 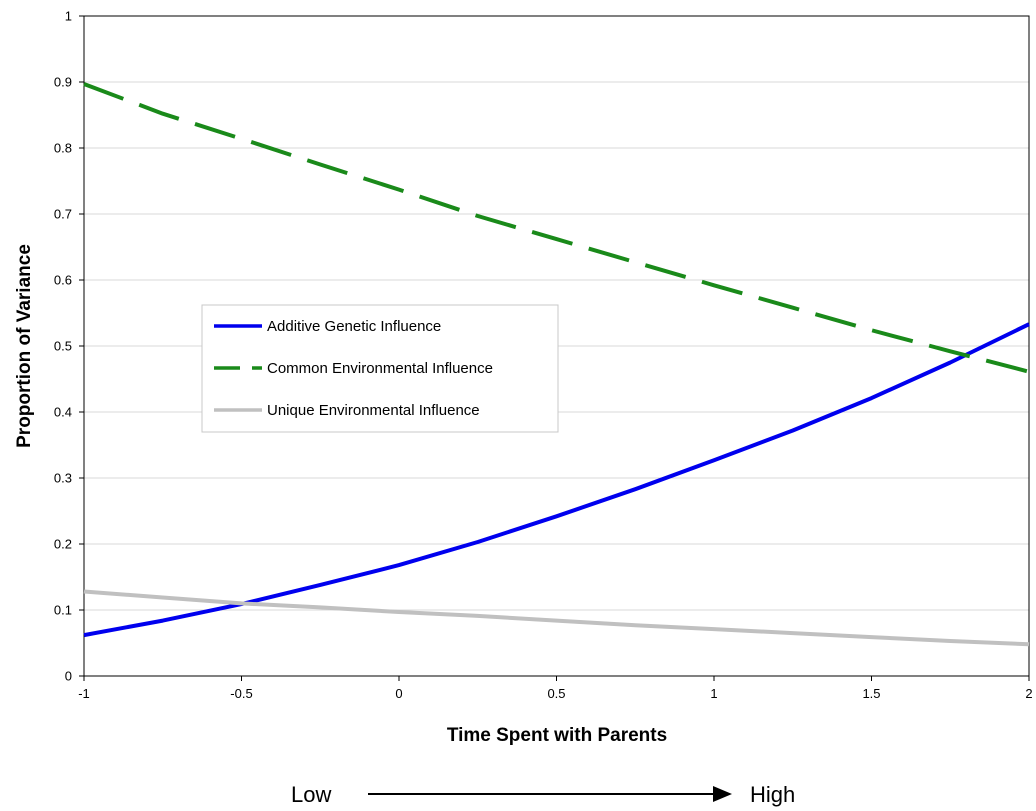 I want to click on x-tick-label: -1, so click(x=84, y=693).